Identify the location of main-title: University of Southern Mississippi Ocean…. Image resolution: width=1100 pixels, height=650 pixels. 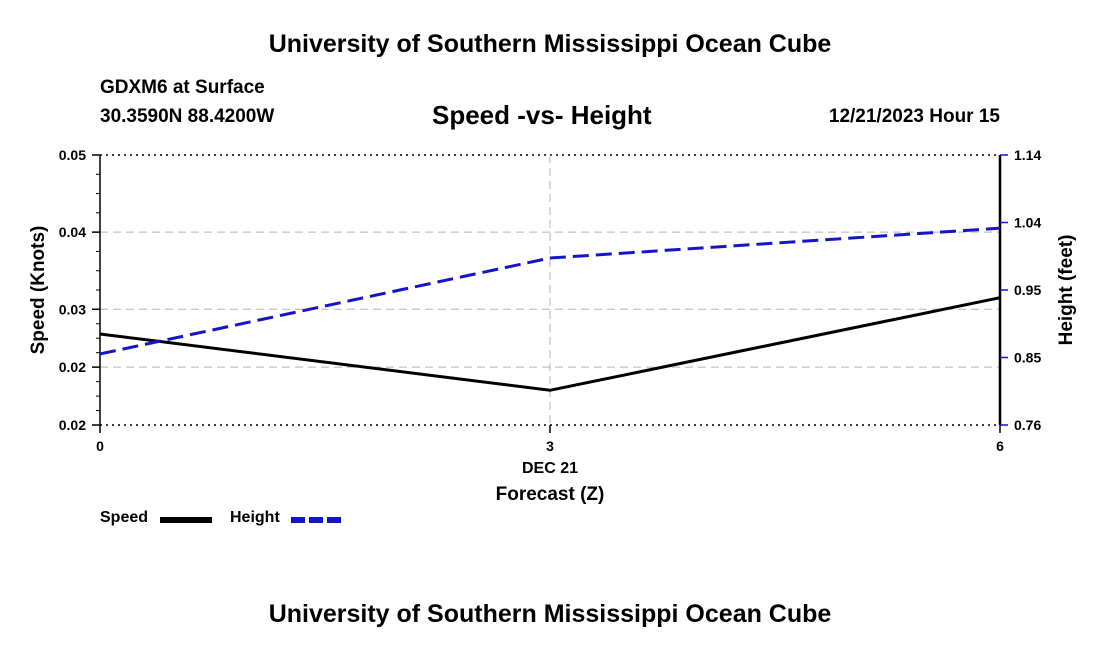
(550, 44).